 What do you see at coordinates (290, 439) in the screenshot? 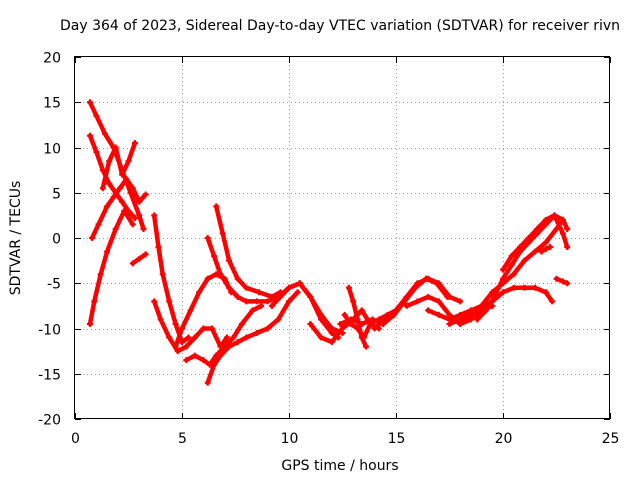
I see `x-tick-label: 10` at bounding box center [290, 439].